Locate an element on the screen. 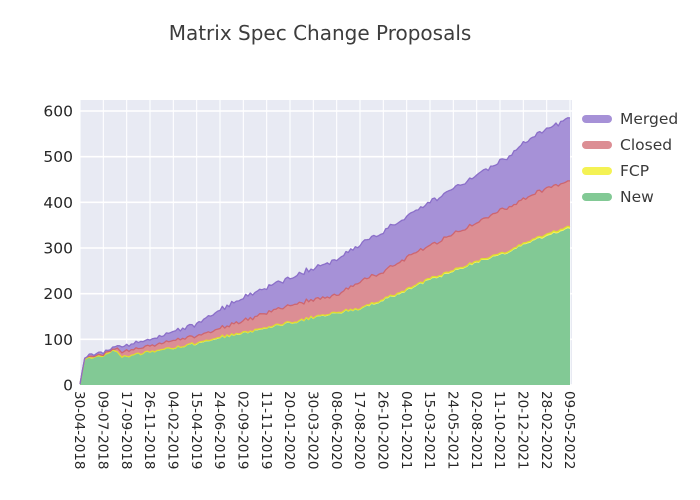 Image resolution: width=700 pixels, height=500 pixels. chart-legend: Merged Closed FCP New is located at coordinates (630, 158).